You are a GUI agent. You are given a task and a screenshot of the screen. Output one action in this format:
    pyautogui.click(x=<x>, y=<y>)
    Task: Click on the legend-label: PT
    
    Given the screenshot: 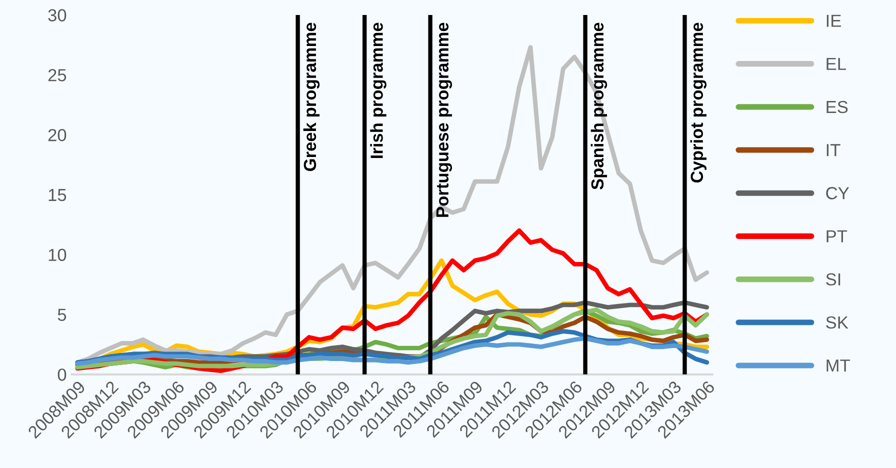 What is the action you would take?
    pyautogui.click(x=837, y=236)
    